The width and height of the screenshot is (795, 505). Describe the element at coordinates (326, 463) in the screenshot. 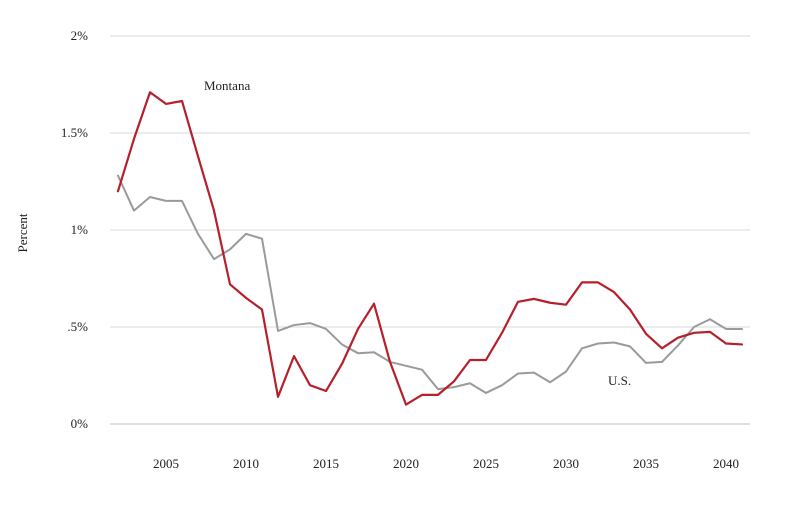

I see `x-tick-label: 2015` at that location.